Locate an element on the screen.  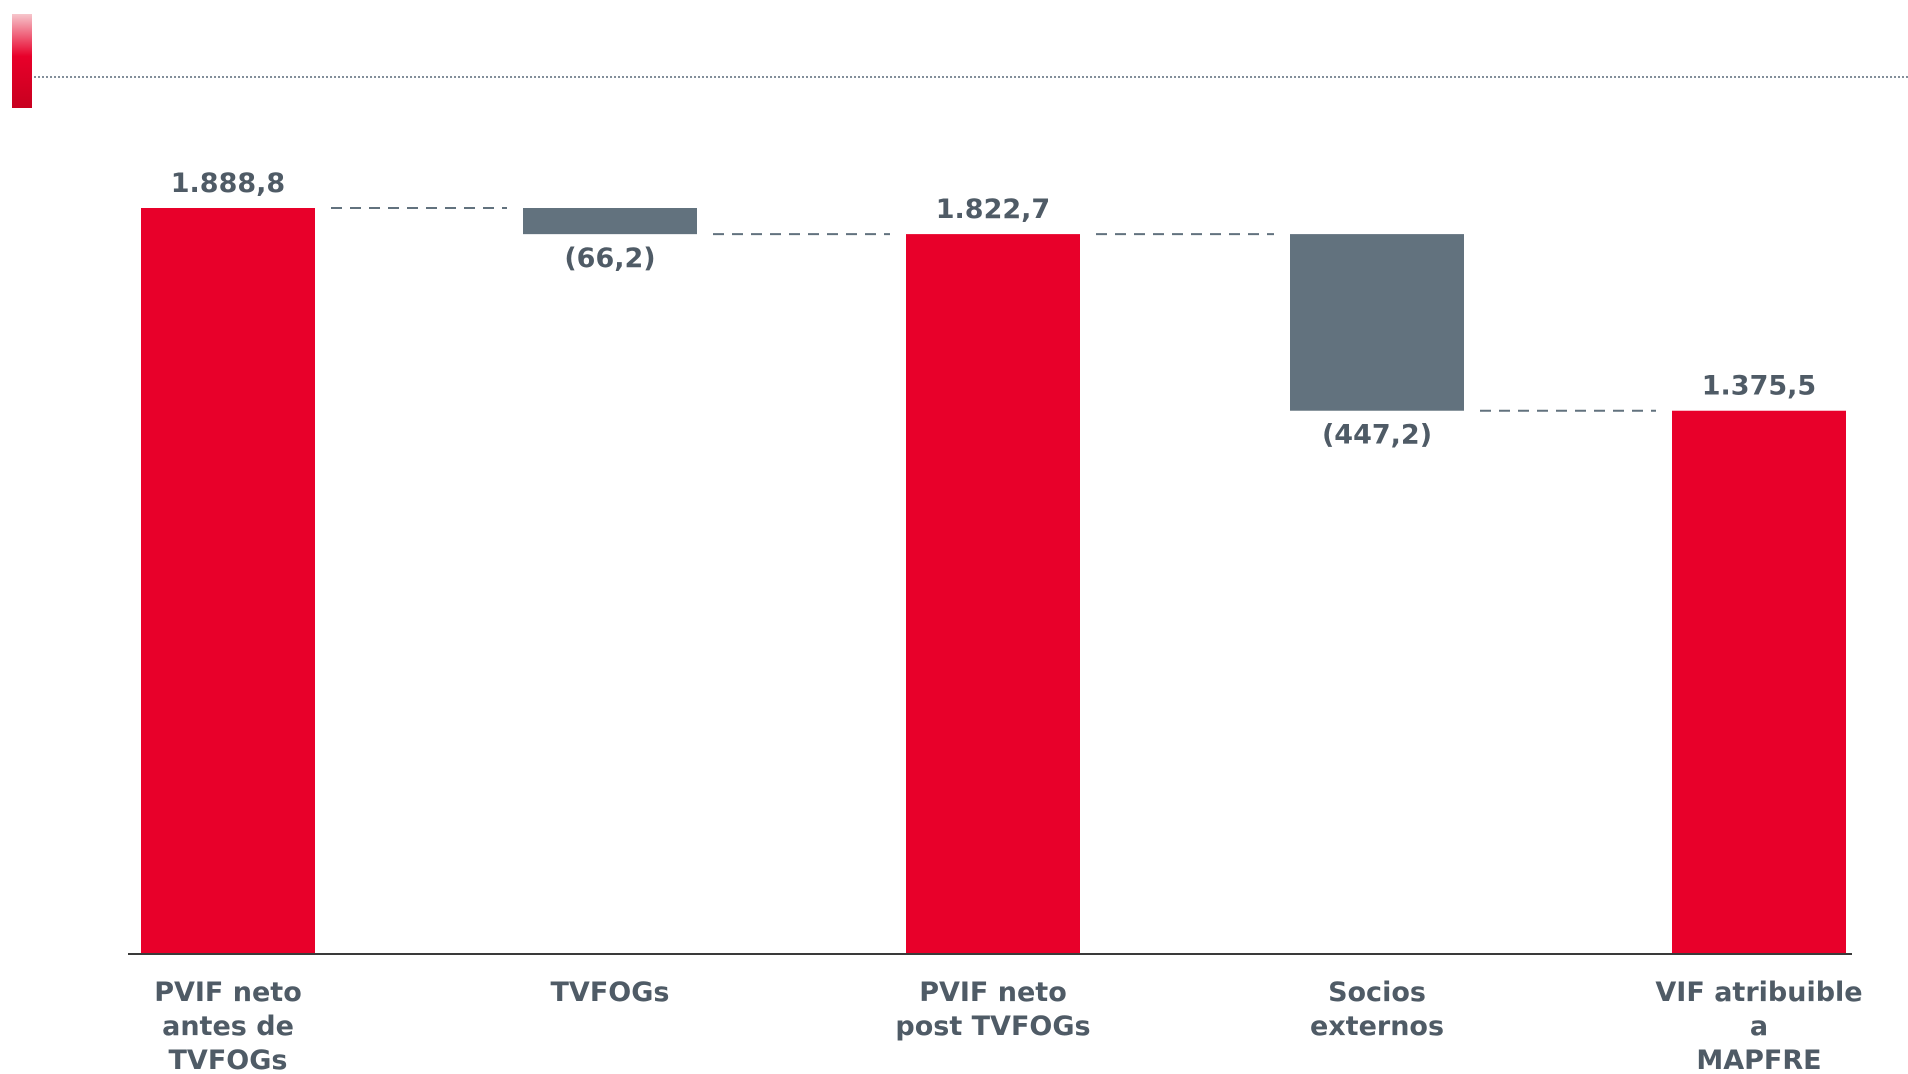
category-label-line: post TVFOGs is located at coordinates (992, 1026).